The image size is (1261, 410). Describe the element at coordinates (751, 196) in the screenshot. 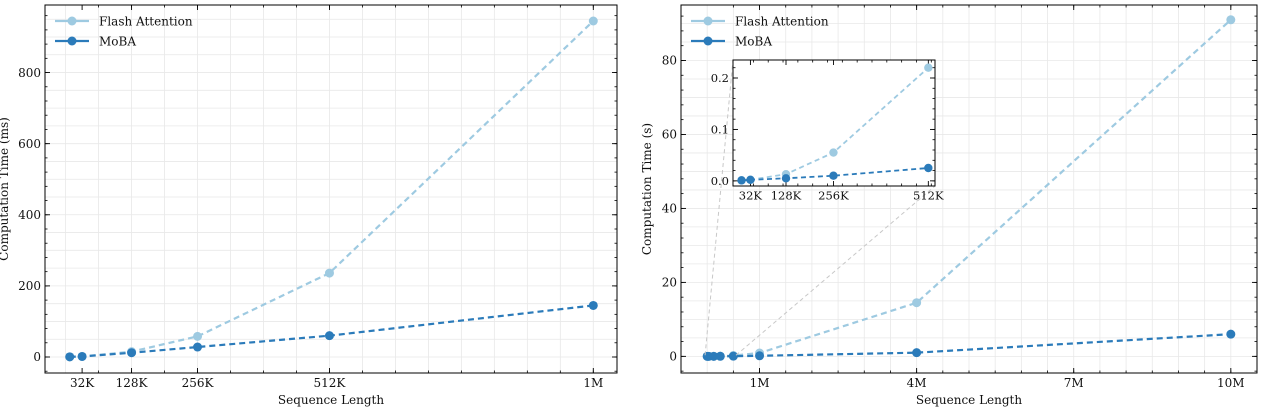

I see `inset-chart-x-tick-label: 32K` at that location.